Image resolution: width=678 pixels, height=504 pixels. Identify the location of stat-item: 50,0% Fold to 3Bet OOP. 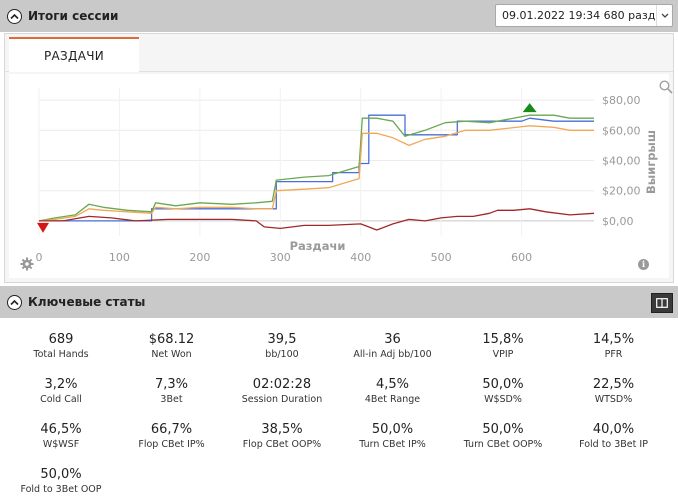
(61, 481).